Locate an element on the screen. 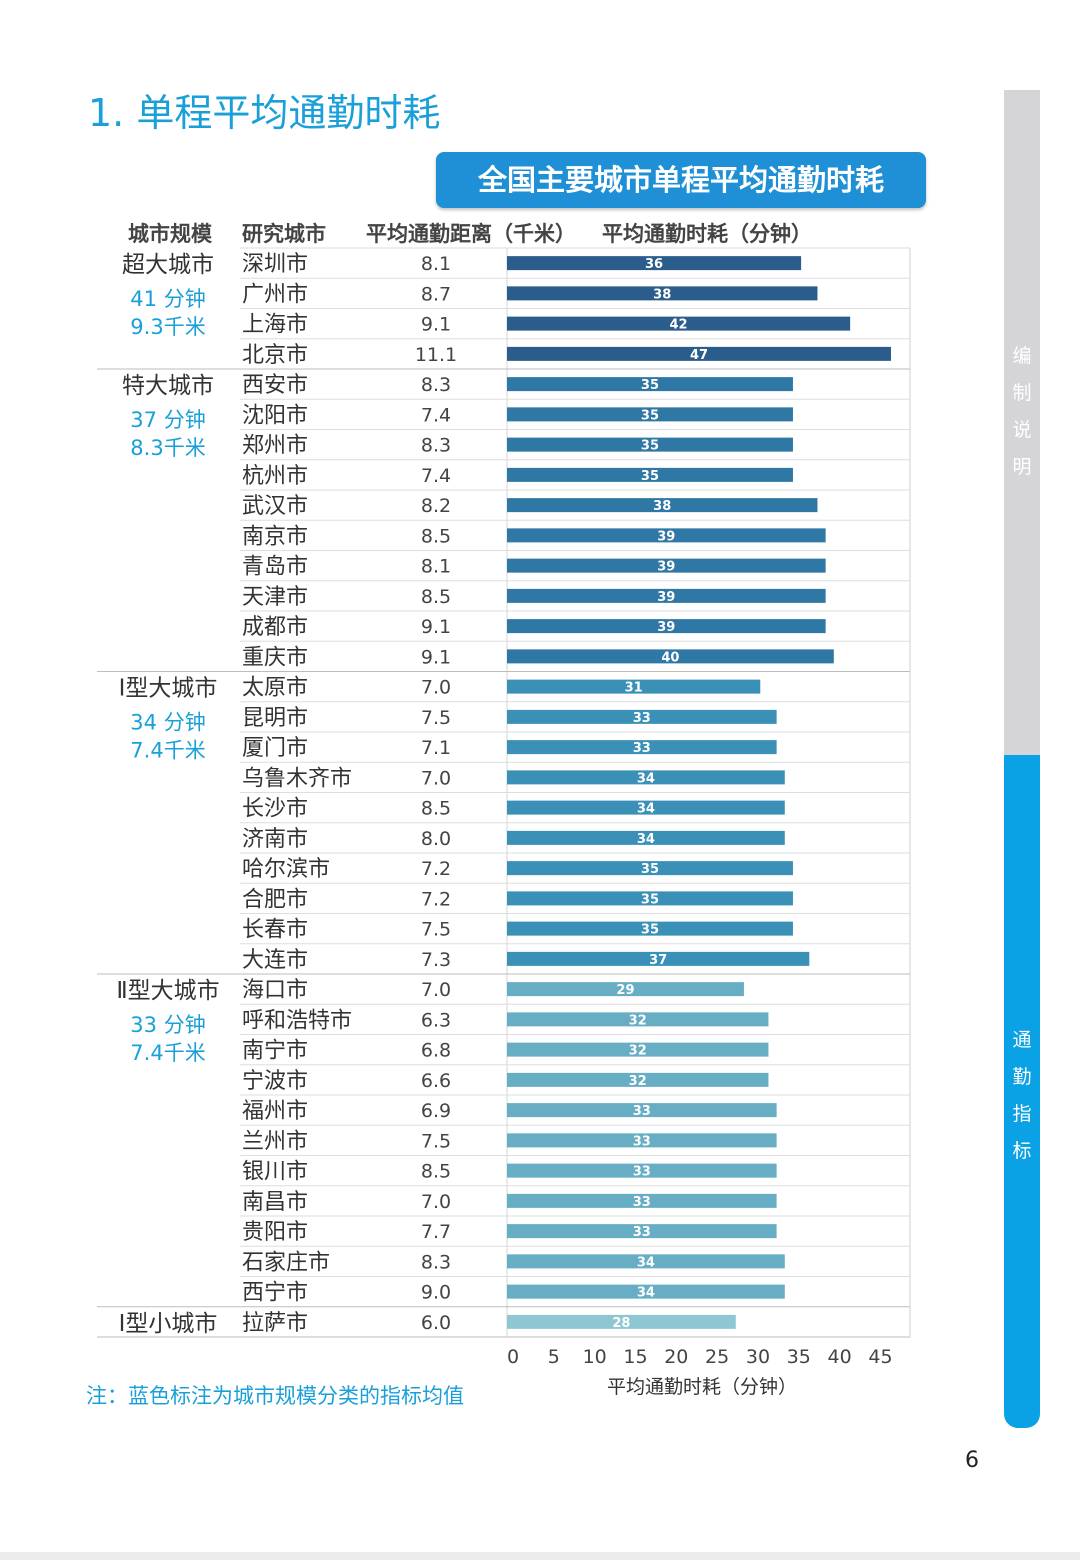  x-tick-label: 0 is located at coordinates (513, 1357).